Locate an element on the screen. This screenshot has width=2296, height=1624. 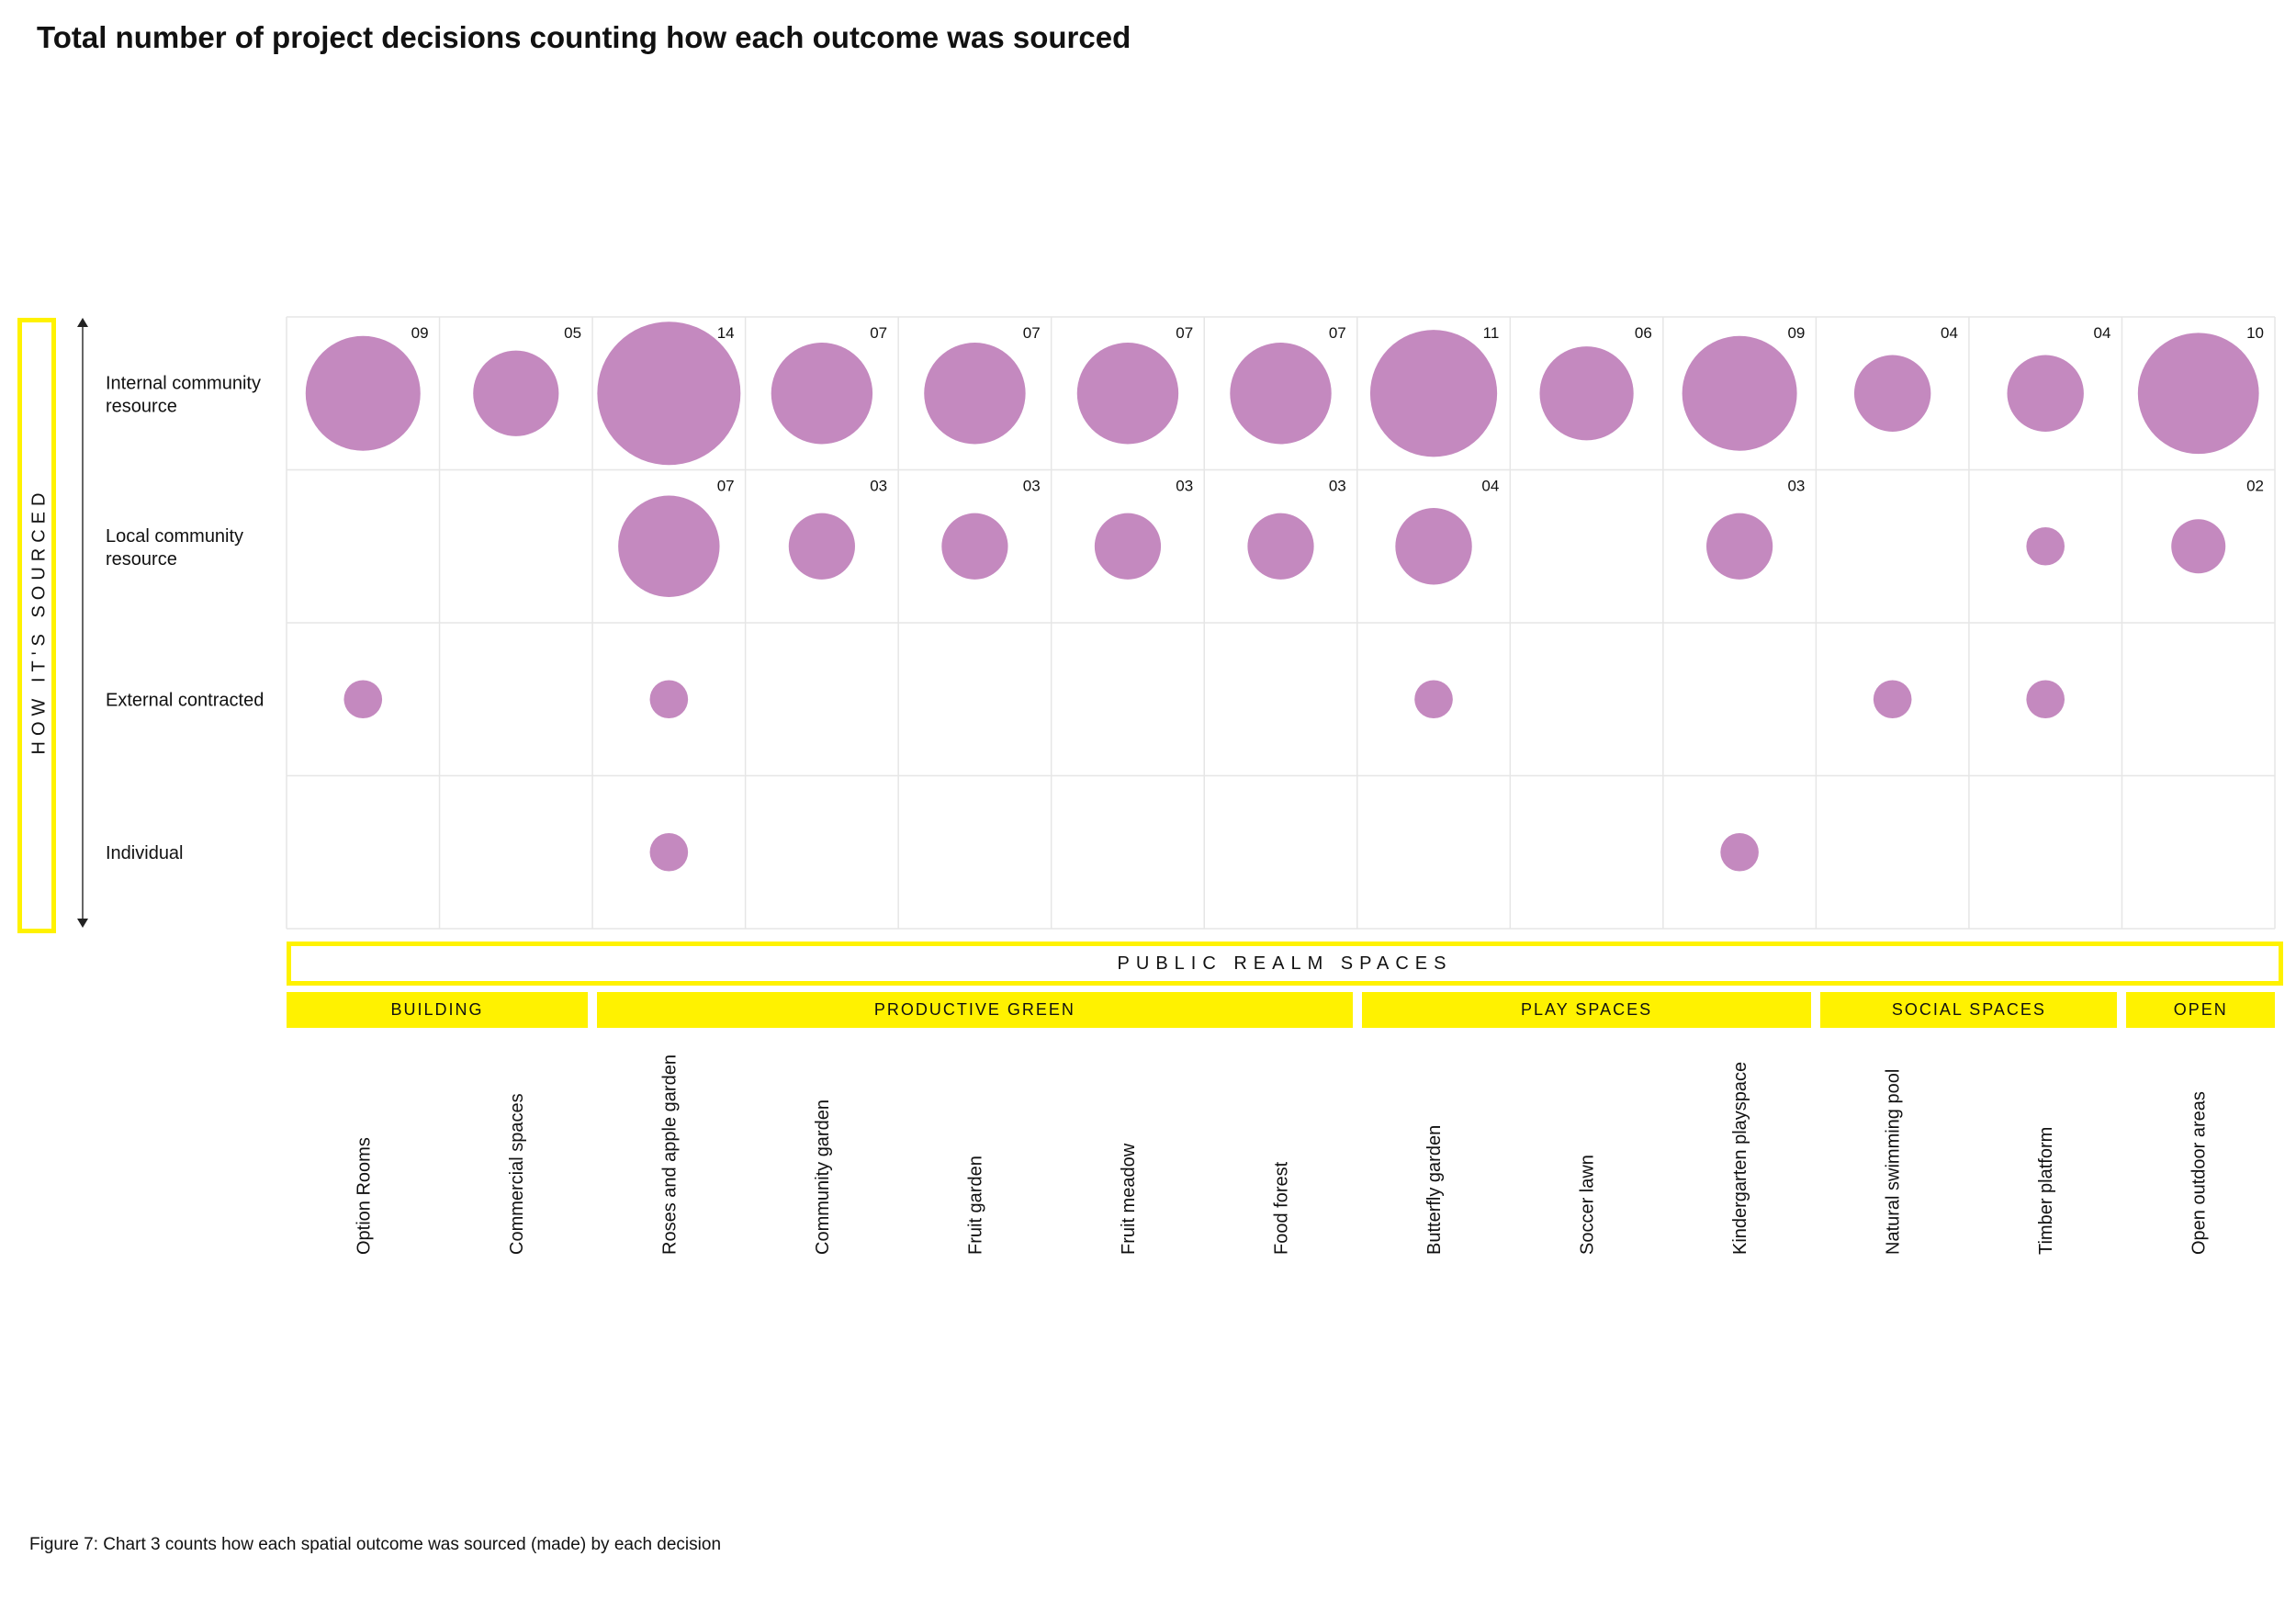
category-label: Food forest is located at coordinates (1282, 1208).